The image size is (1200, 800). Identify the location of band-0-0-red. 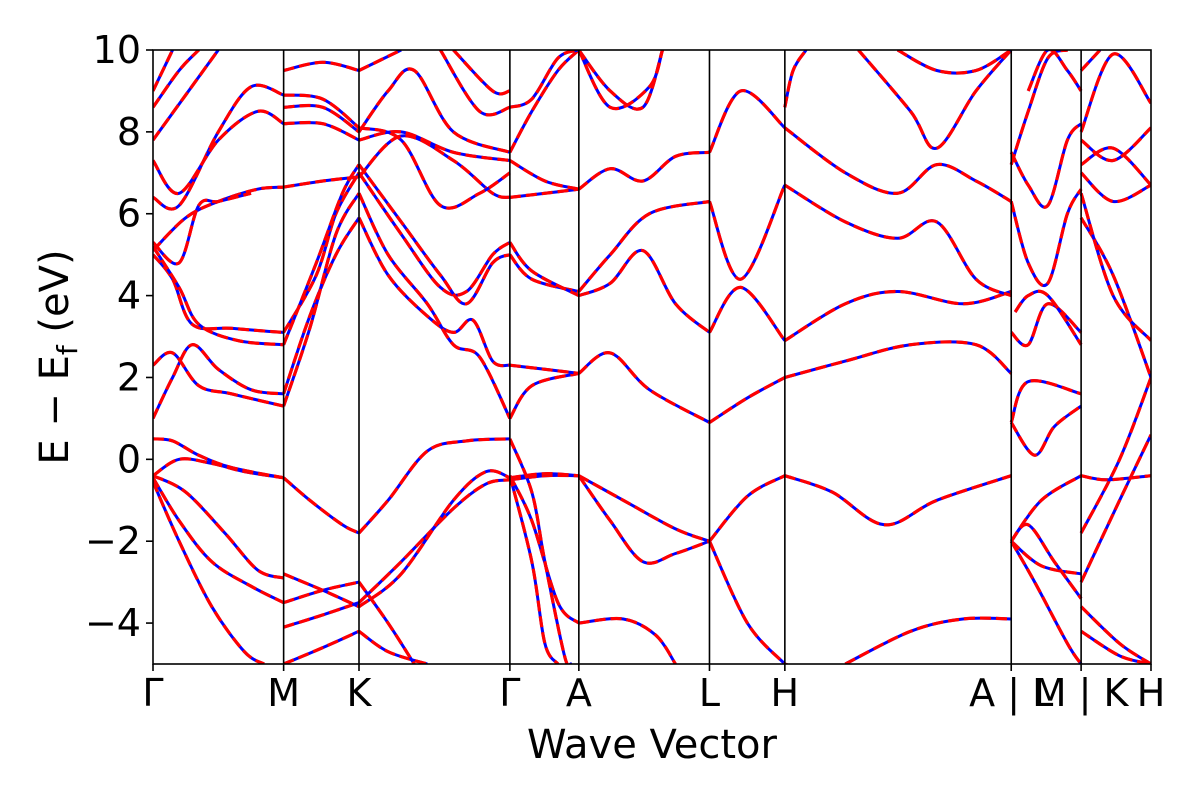
(209, 572).